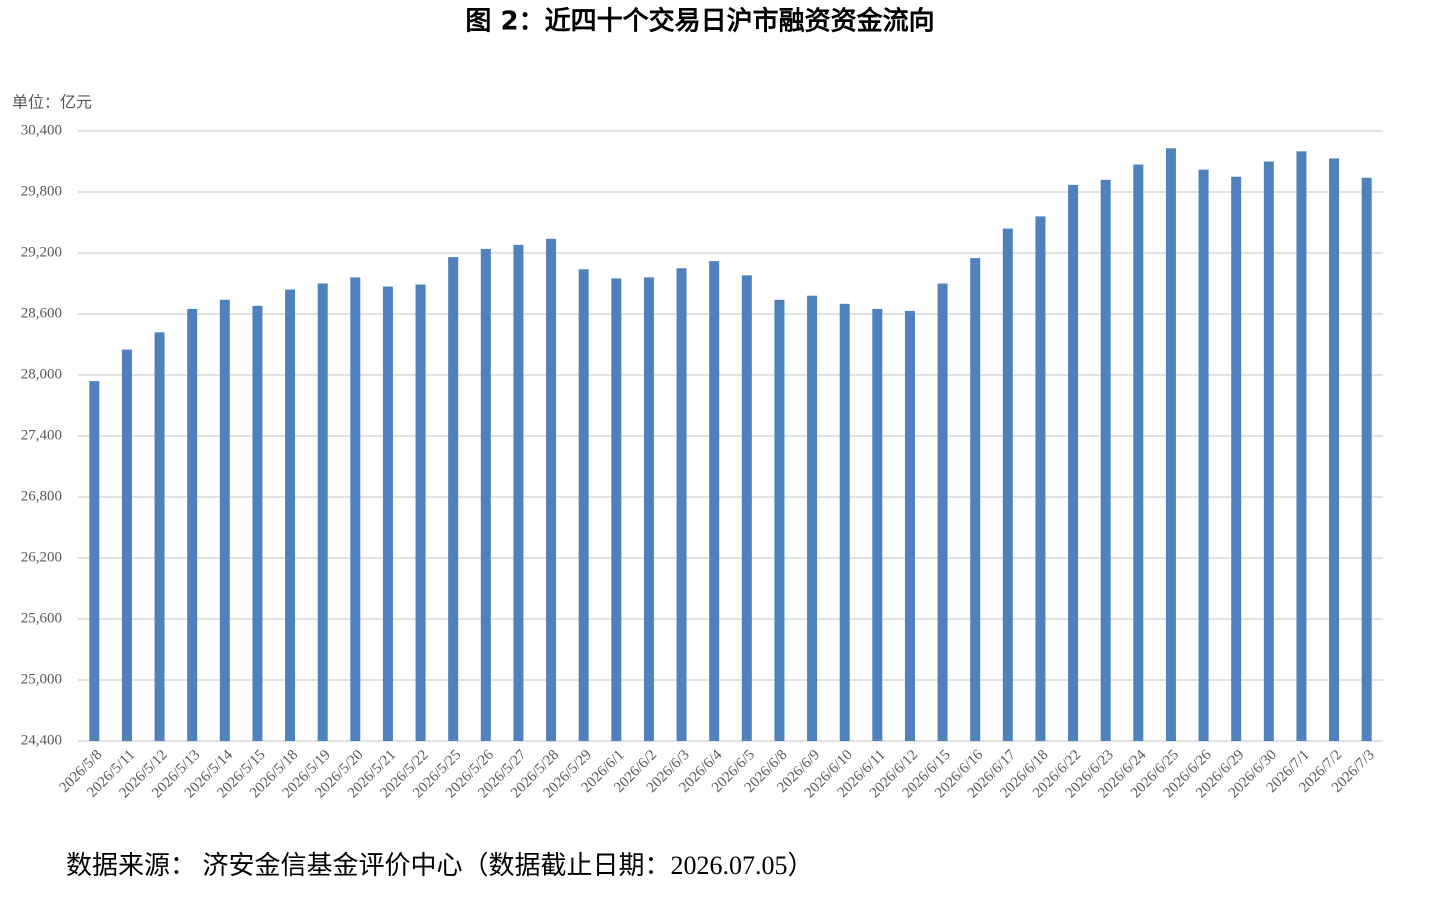 Image resolution: width=1439 pixels, height=900 pixels. I want to click on source-note: 数据来源： 济安金信基金评价中心（数据截止日期：2026.07.05）, so click(440, 865).